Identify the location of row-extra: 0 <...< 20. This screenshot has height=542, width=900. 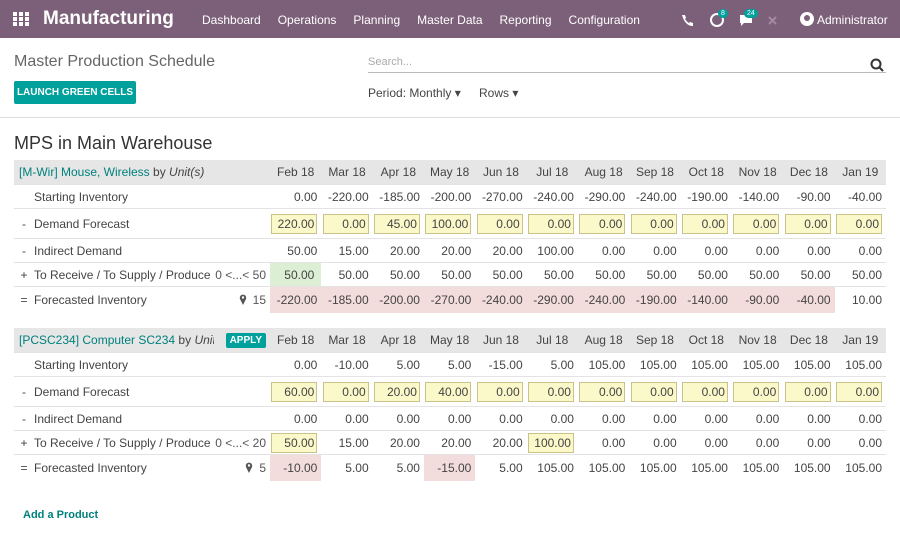
(242, 442).